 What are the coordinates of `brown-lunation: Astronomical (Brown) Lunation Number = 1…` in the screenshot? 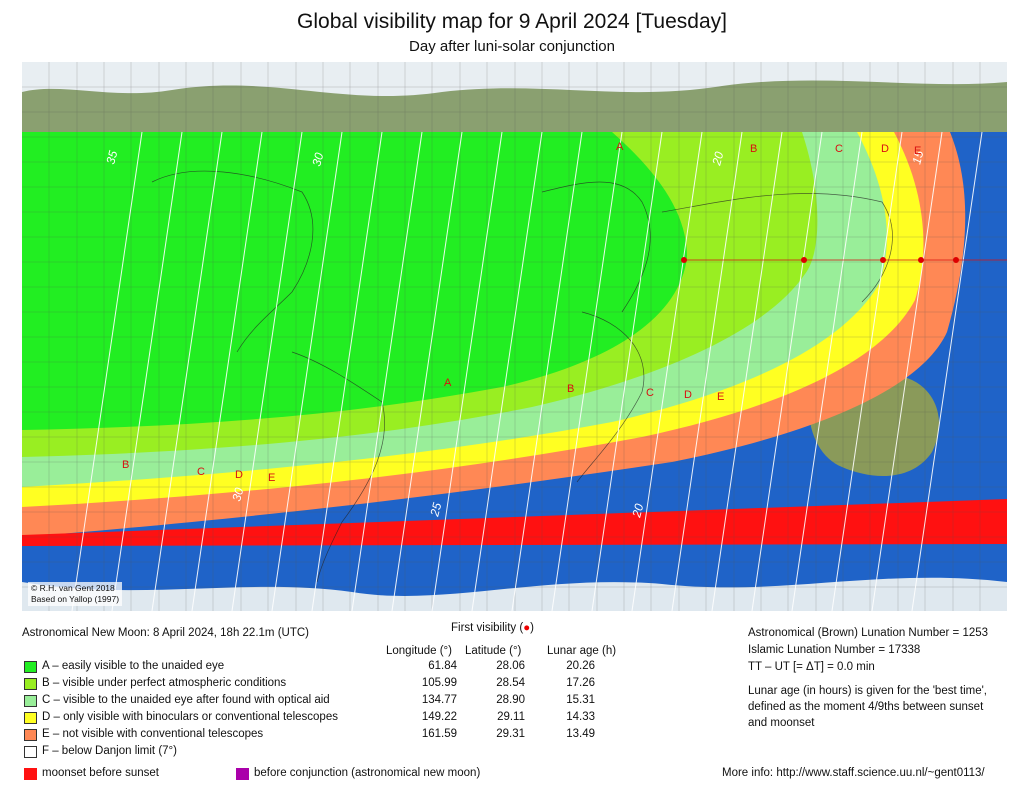 It's located at (868, 633).